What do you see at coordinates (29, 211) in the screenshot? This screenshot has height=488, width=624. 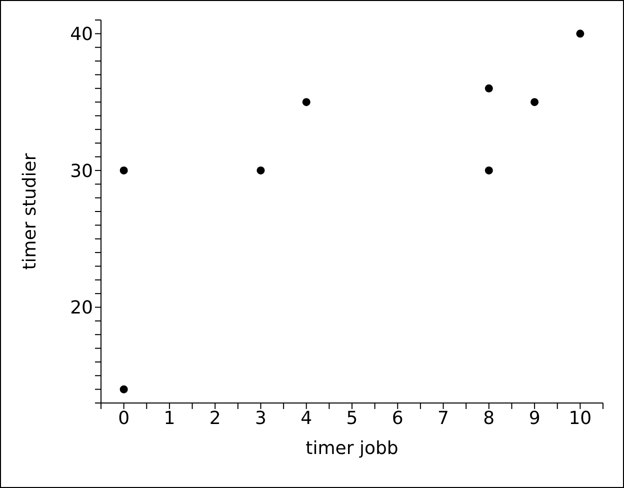 I see `y-axis-title: timer studier` at bounding box center [29, 211].